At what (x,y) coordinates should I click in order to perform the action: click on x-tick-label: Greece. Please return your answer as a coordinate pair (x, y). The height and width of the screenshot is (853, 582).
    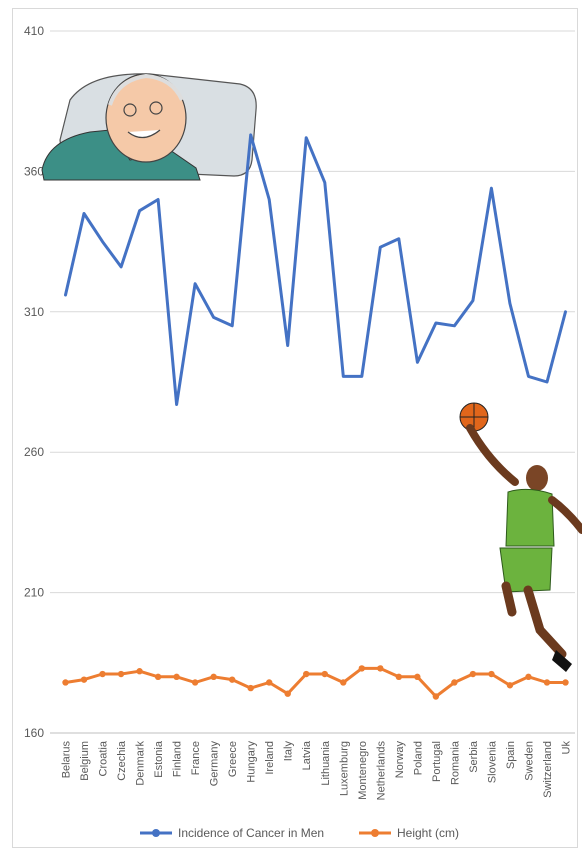
    Looking at the image, I should click on (233, 759).